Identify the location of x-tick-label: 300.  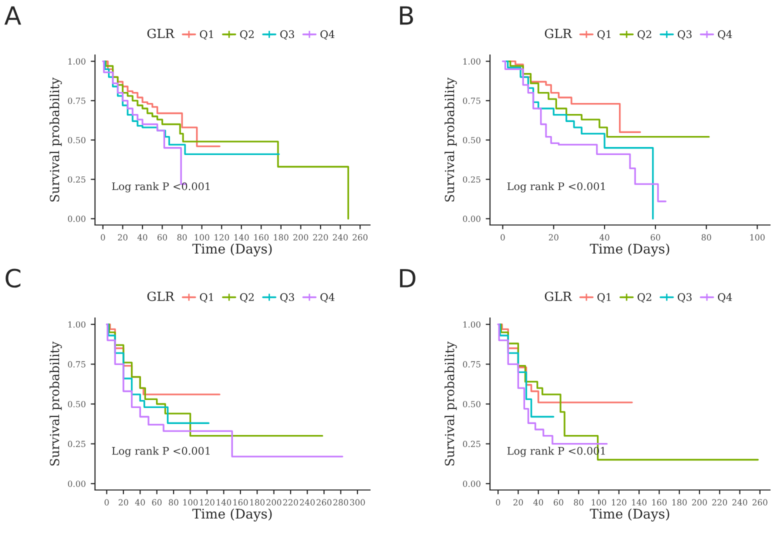
(357, 502).